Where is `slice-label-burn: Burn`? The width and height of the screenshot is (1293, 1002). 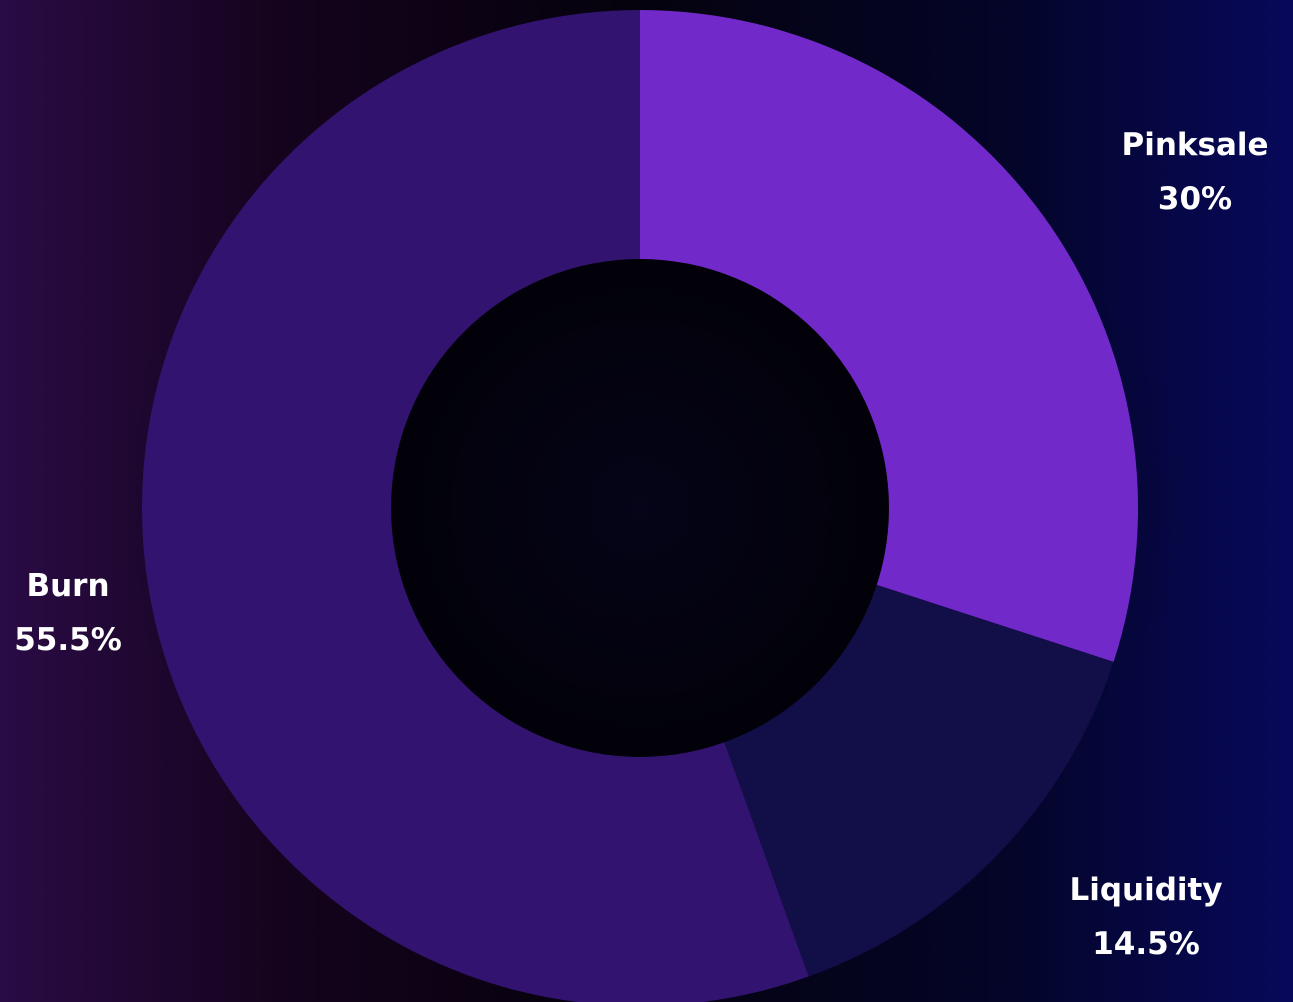
slice-label-burn: Burn is located at coordinates (67, 586).